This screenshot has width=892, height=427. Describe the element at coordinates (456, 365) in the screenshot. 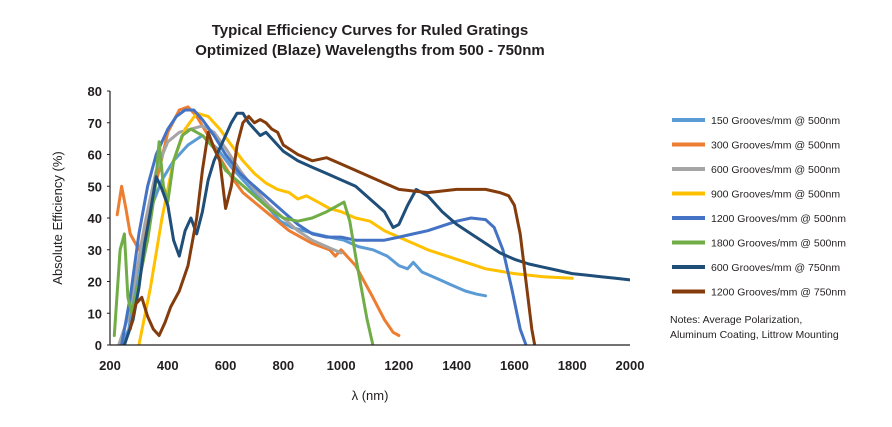

I see `x-tick-label: 1400` at that location.